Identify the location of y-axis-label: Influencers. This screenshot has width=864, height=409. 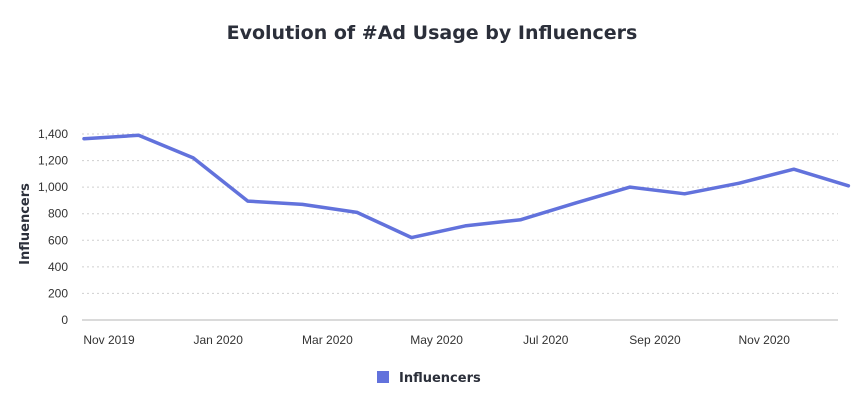
(25, 224).